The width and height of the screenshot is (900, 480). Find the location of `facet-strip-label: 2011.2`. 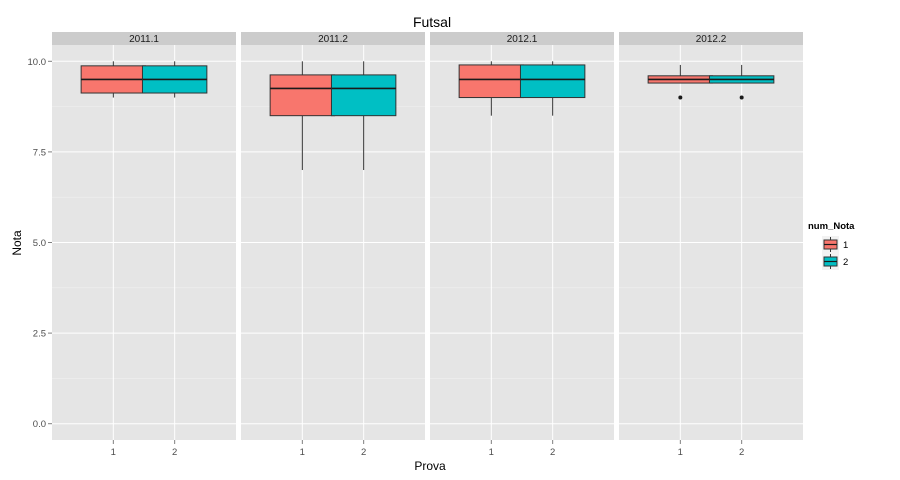

facet-strip-label: 2011.2 is located at coordinates (333, 39).